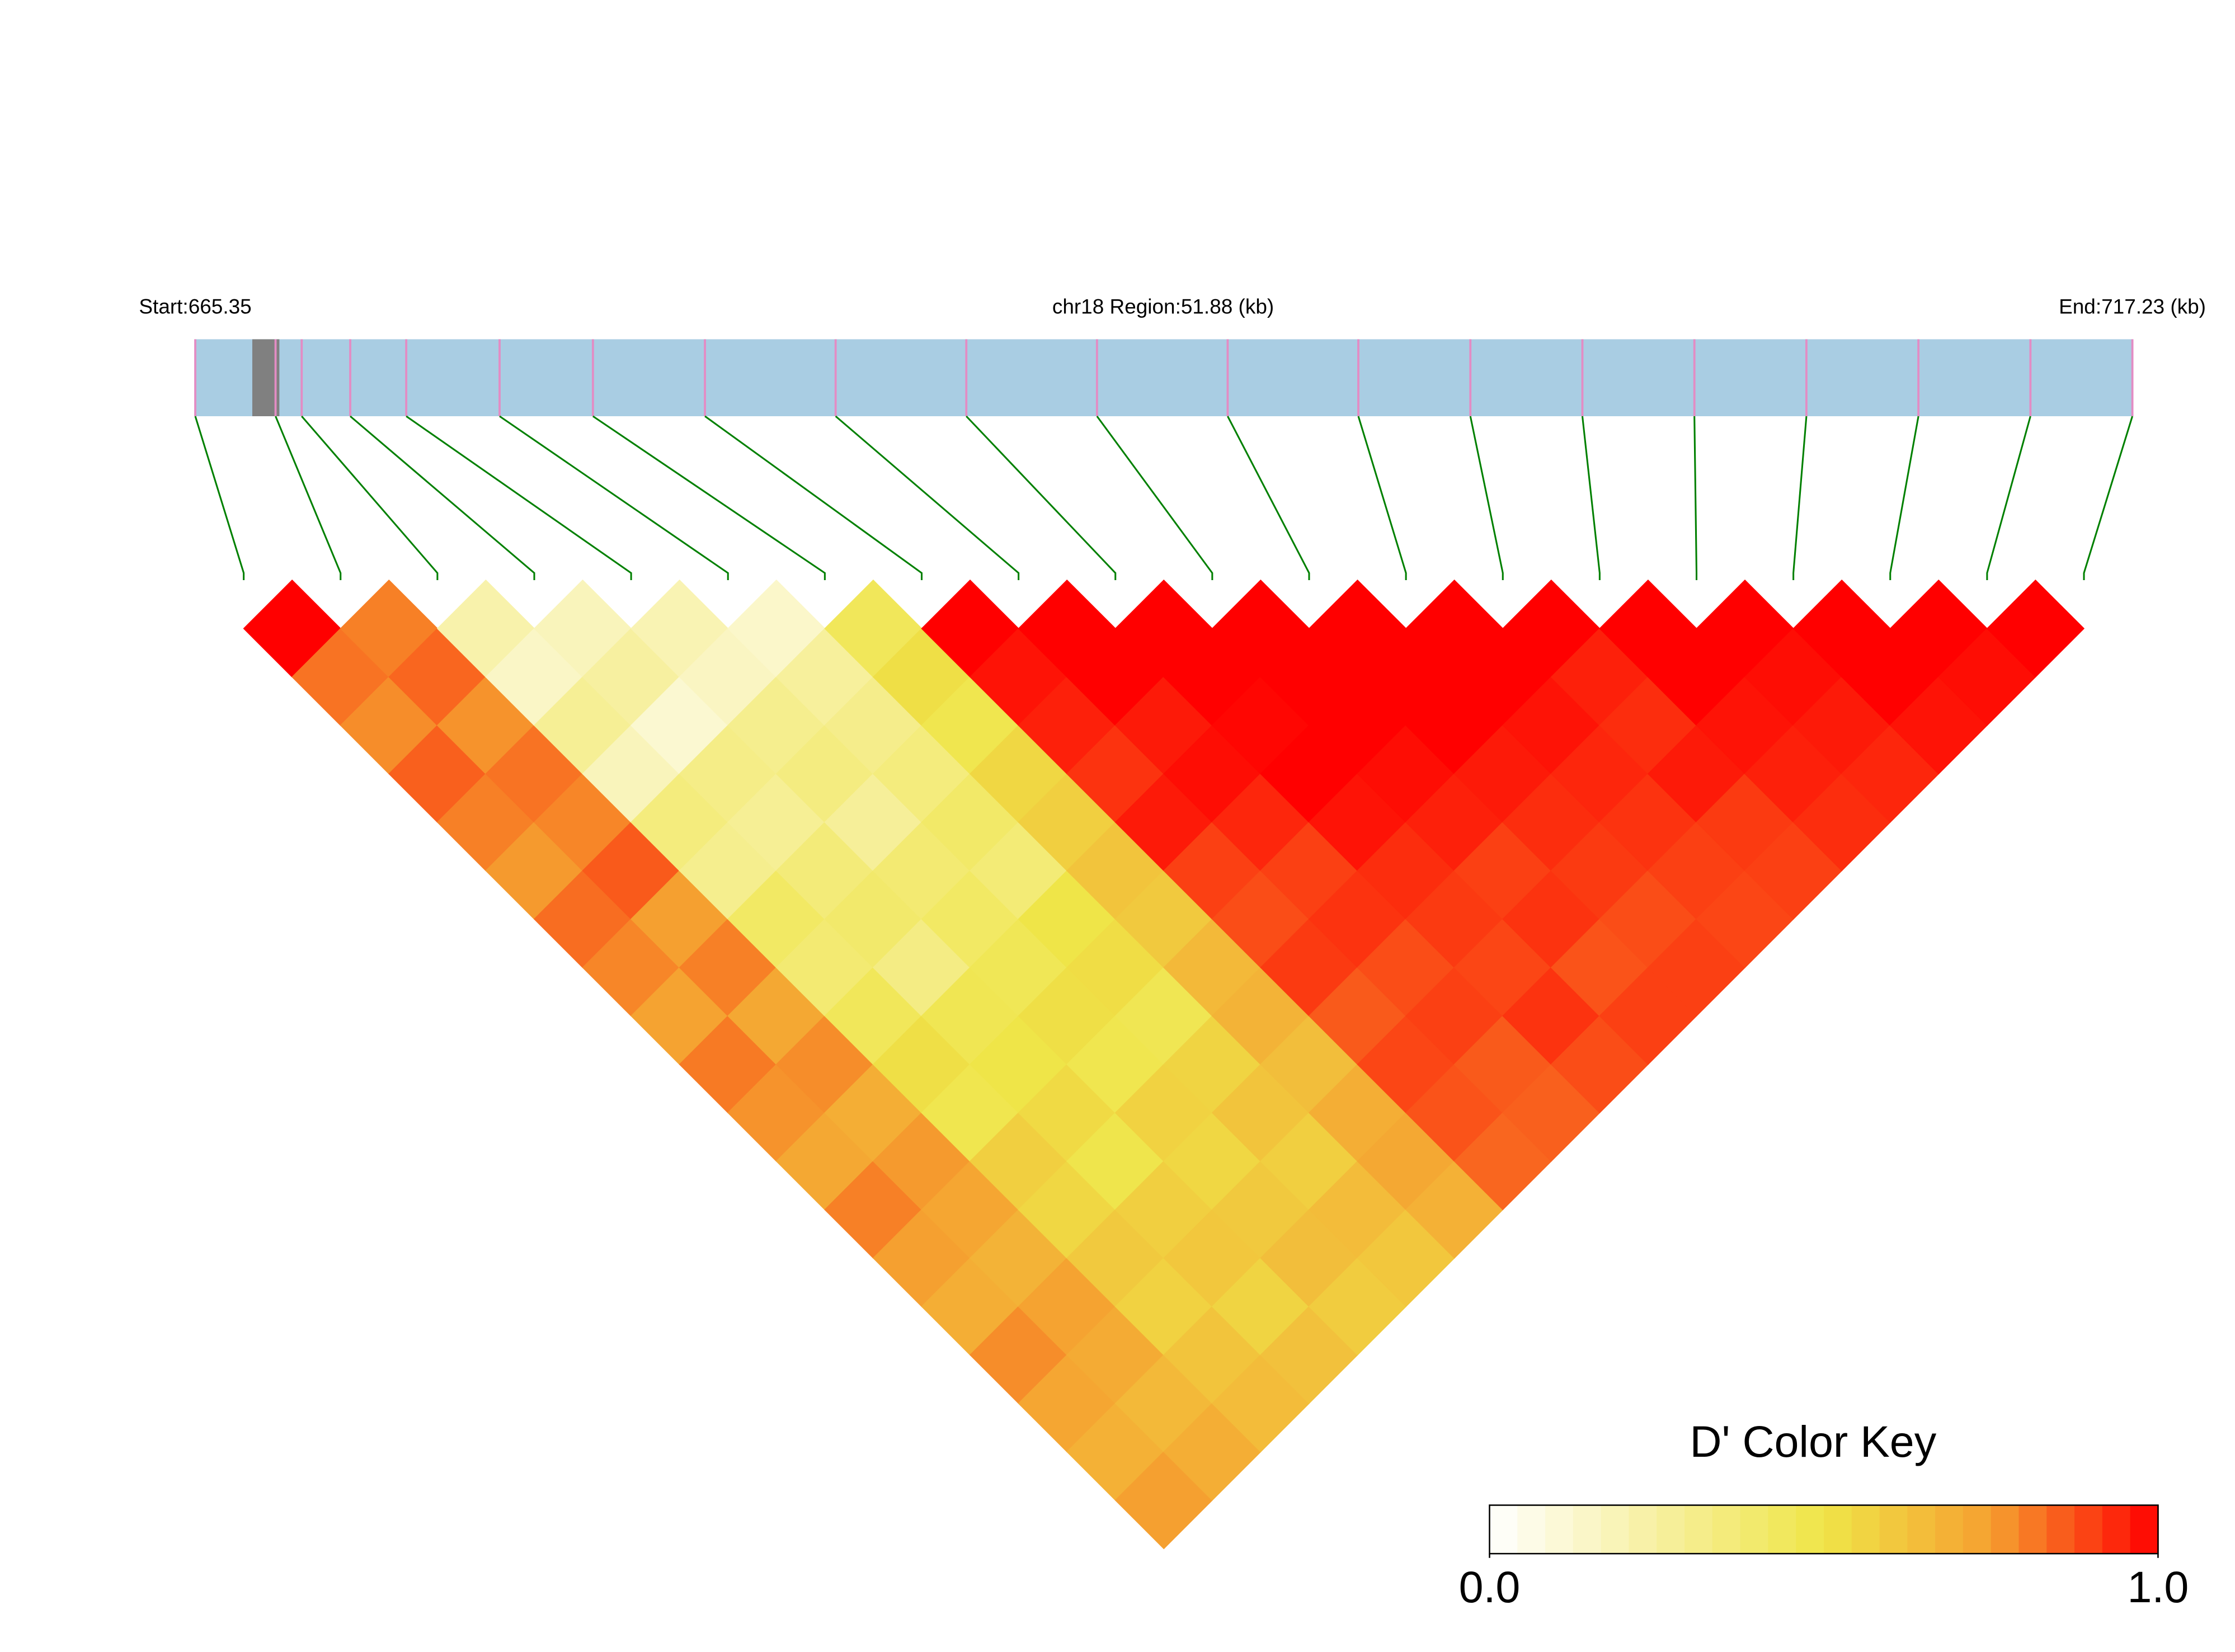  Describe the element at coordinates (1163, 306) in the screenshot. I see `chart-title: chr18 Region:51.88 (kb)` at that location.